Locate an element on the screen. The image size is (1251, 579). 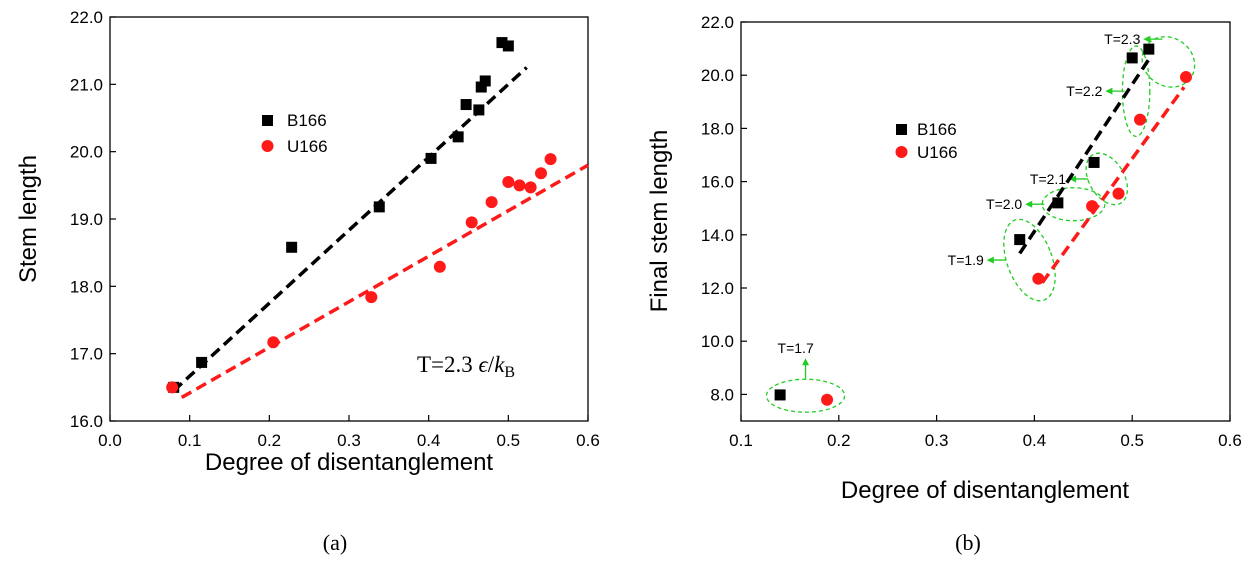
temperature-group-label: T=2.1 is located at coordinates (1048, 179).